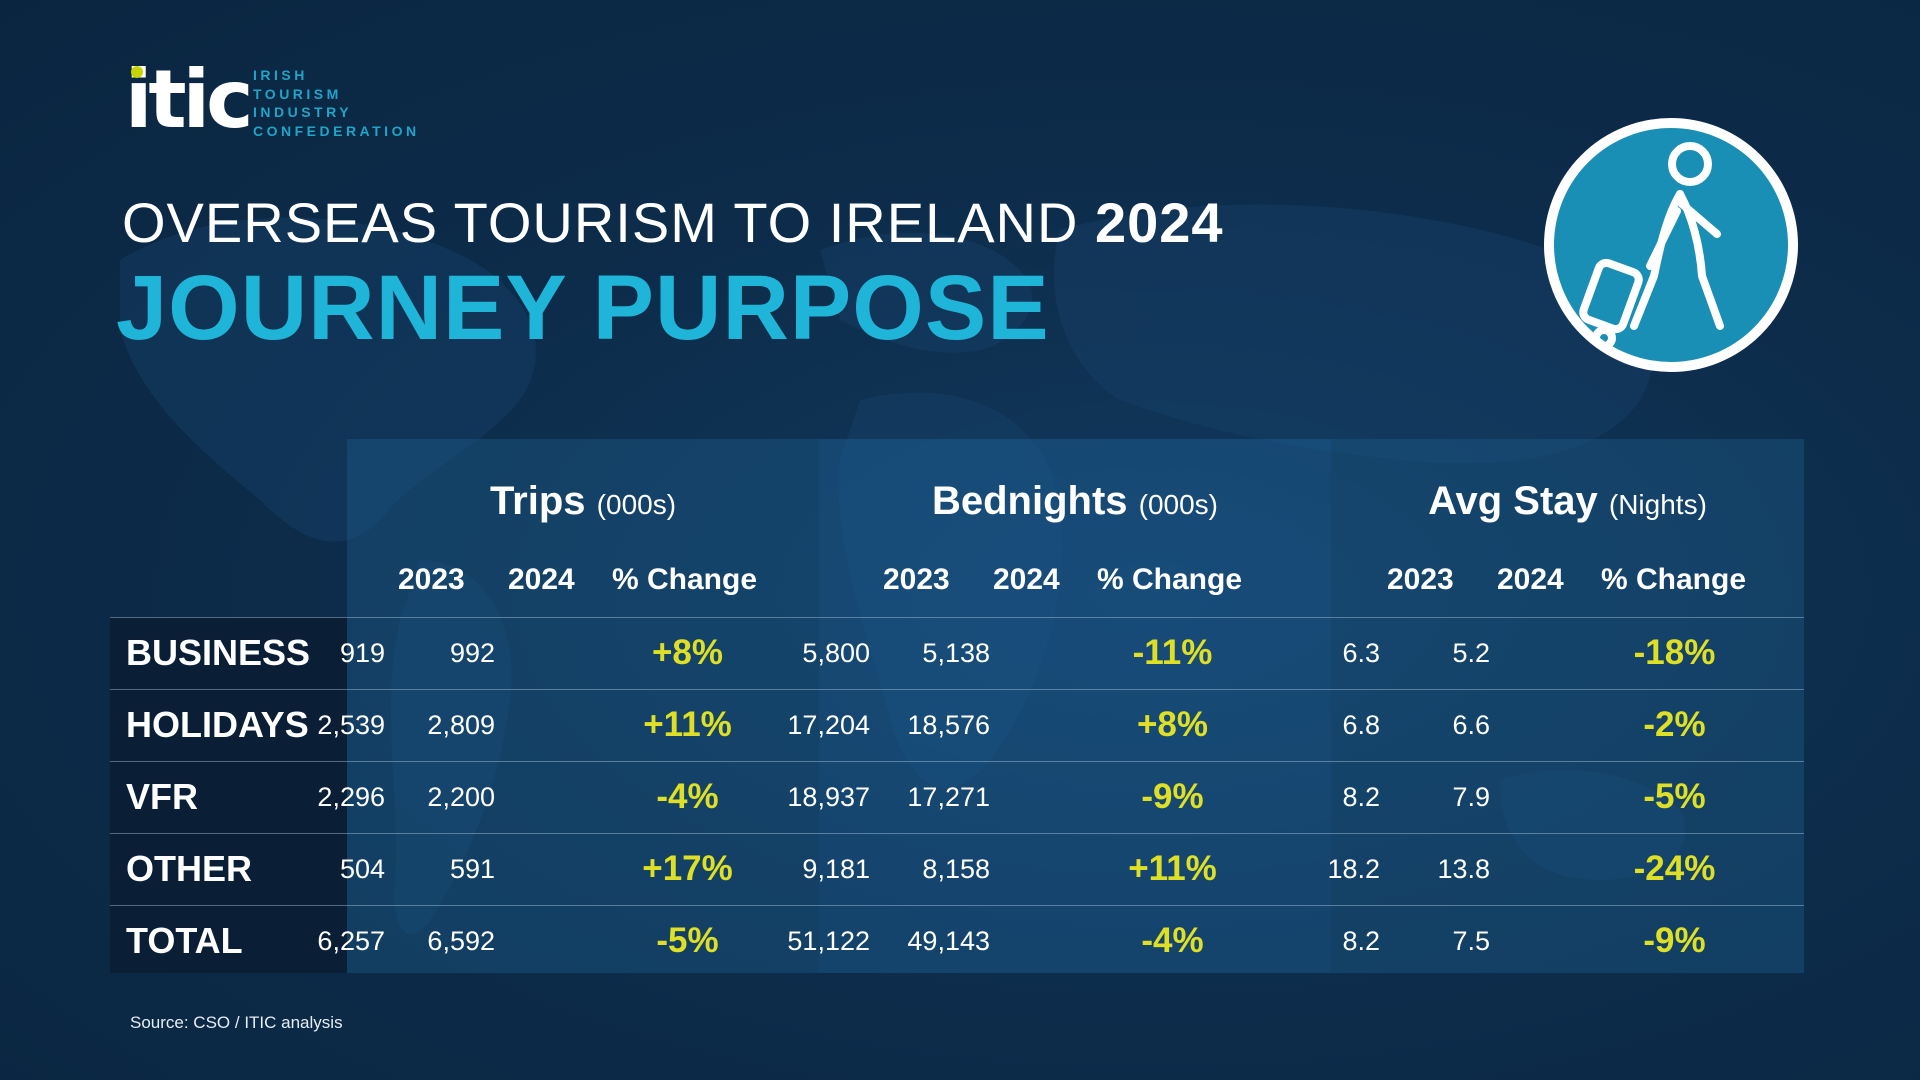 The image size is (1920, 1080). Describe the element at coordinates (217, 724) in the screenshot. I see `row-label: HOLIDAYS` at that location.